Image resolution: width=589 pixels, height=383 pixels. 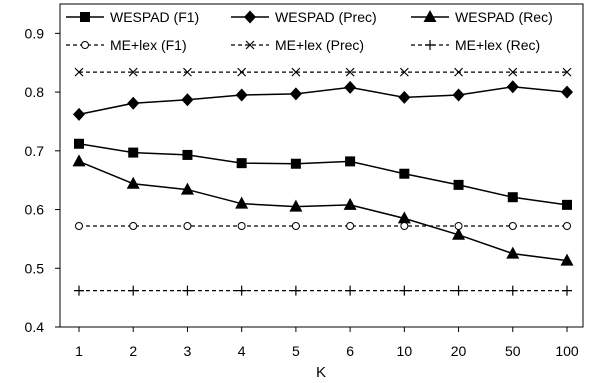 What do you see at coordinates (567, 351) in the screenshot?
I see `x-tick-label: 100` at bounding box center [567, 351].